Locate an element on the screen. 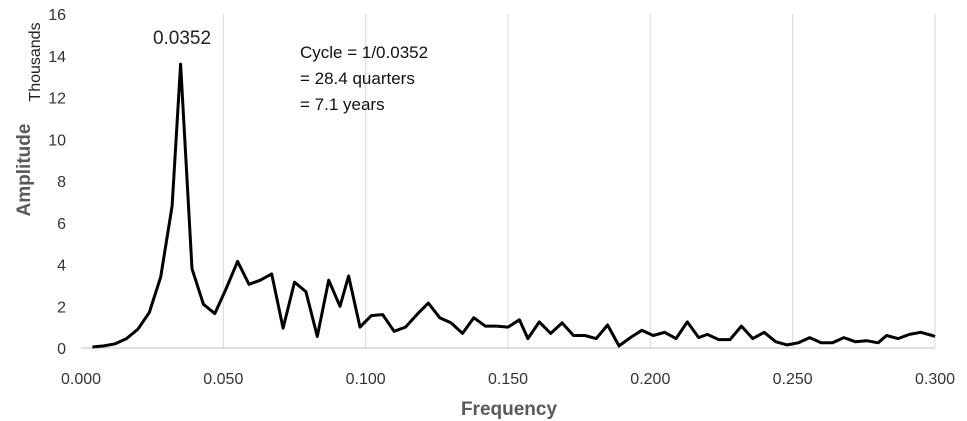 The image size is (967, 421). cycle-annotation-line-2: = 28.4 quarters is located at coordinates (357, 78).